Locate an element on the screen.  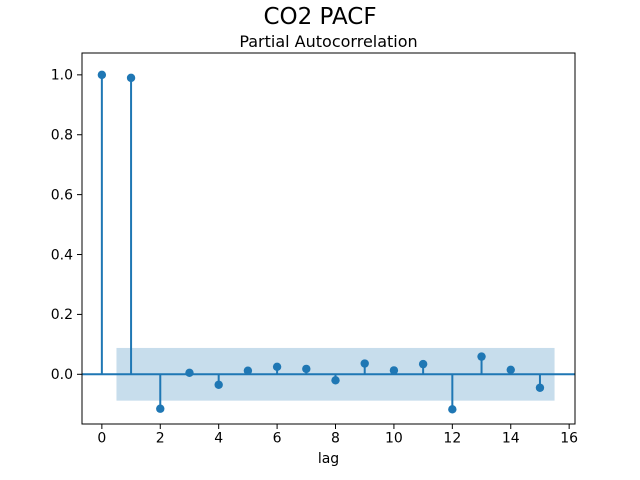
x-tick-label: 16 is located at coordinates (569, 439).